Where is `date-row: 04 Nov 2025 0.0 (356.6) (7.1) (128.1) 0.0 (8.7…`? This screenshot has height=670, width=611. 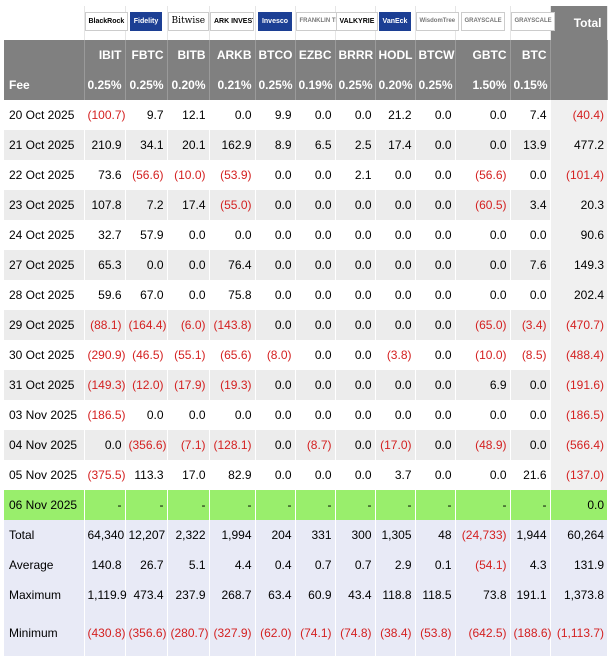
date-row: 04 Nov 2025 0.0 (356.6) (7.1) (128.1) 0.0 (8.7… is located at coordinates (305, 445).